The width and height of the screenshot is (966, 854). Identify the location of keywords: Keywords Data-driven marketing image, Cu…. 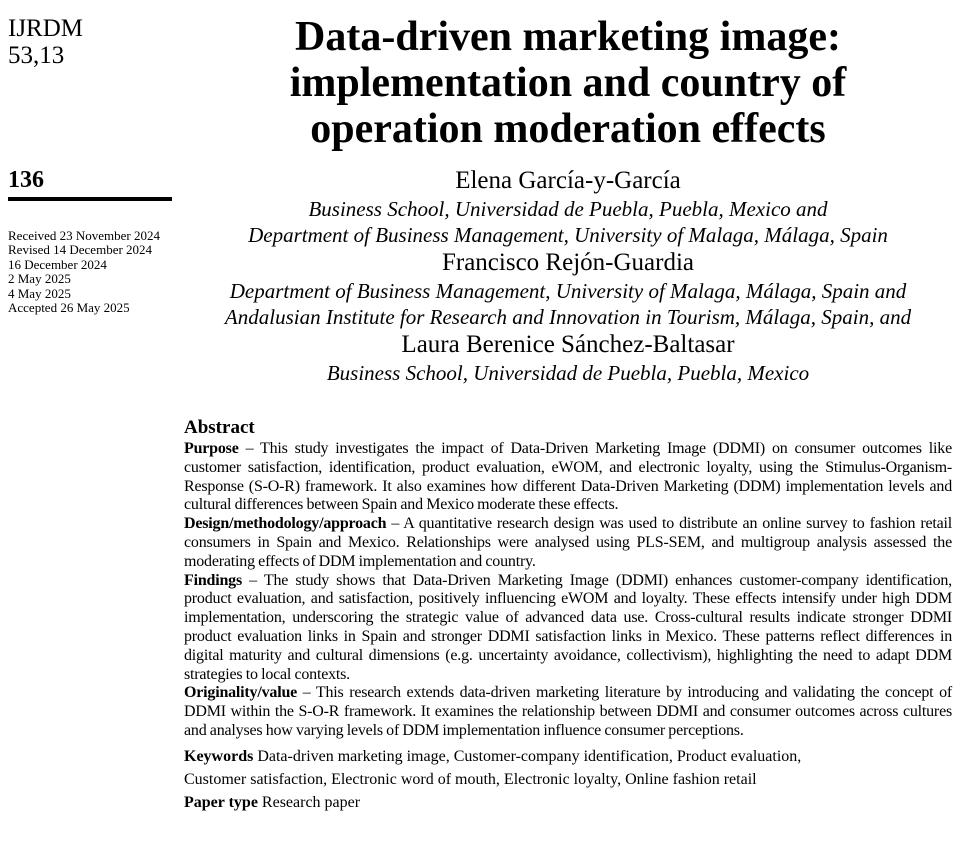
(568, 768).